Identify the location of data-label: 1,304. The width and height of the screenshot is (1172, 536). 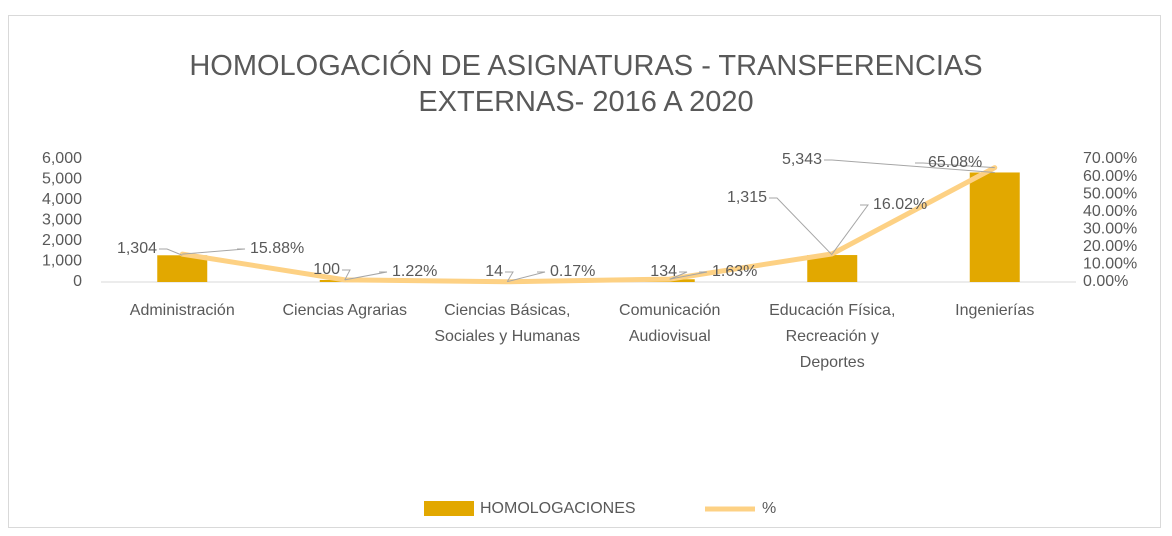
(137, 248).